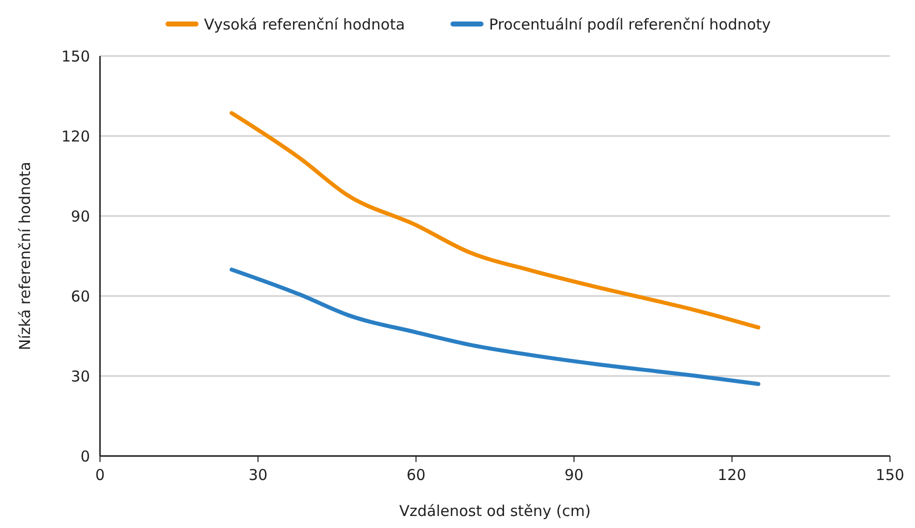 This screenshot has height=528, width=915. What do you see at coordinates (80, 376) in the screenshot?
I see `y-tick-label: 30` at bounding box center [80, 376].